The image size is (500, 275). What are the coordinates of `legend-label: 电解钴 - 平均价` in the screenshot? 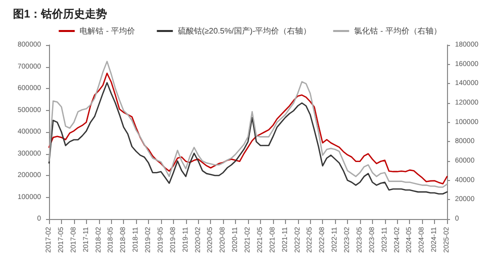 It's located at (107, 31).